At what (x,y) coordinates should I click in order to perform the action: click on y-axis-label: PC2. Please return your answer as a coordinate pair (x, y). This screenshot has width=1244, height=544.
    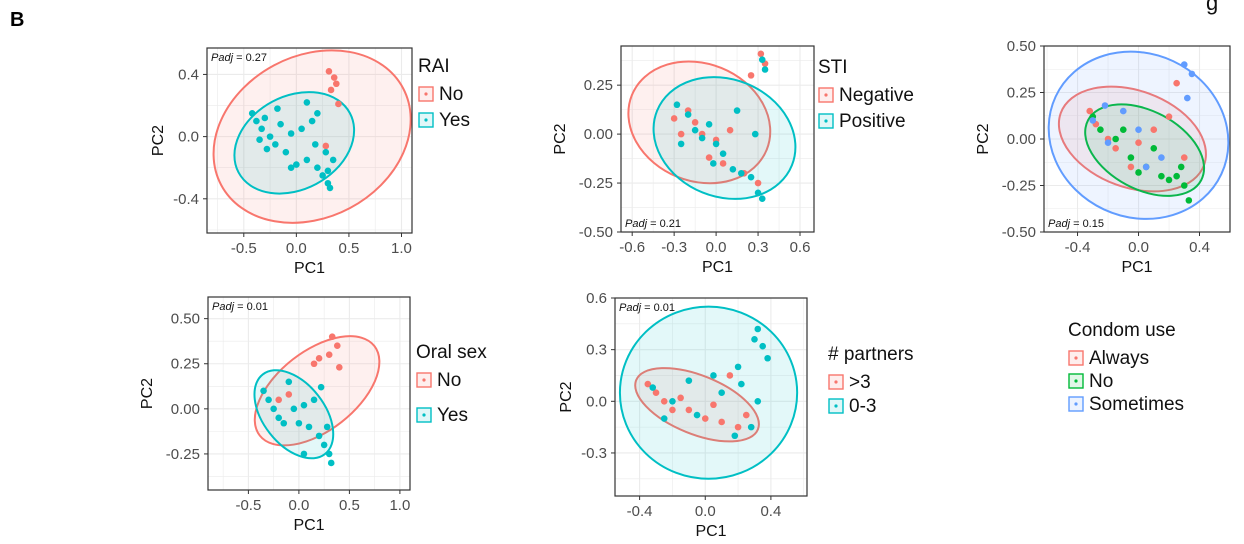
    Looking at the image, I should click on (147, 393).